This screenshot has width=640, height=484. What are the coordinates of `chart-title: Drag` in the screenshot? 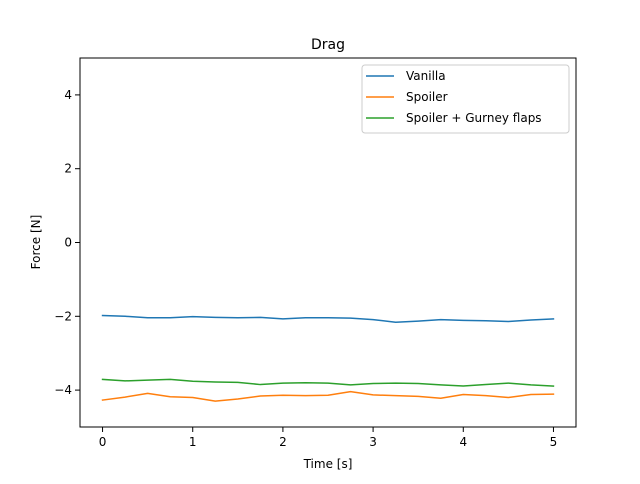 It's located at (328, 45).